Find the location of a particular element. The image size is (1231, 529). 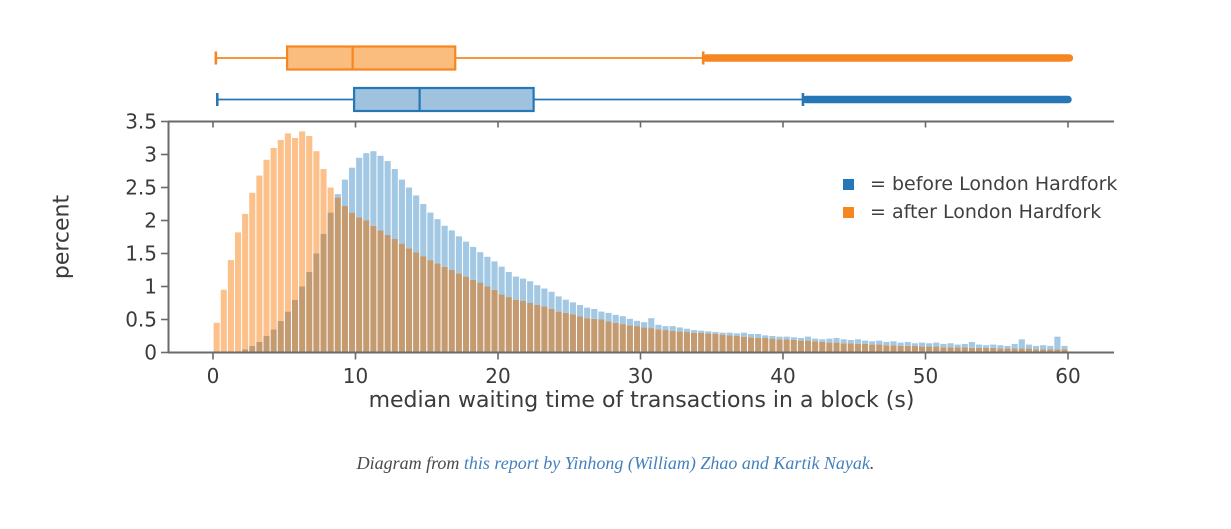

svg-text: 10 is located at coordinates (355, 376).